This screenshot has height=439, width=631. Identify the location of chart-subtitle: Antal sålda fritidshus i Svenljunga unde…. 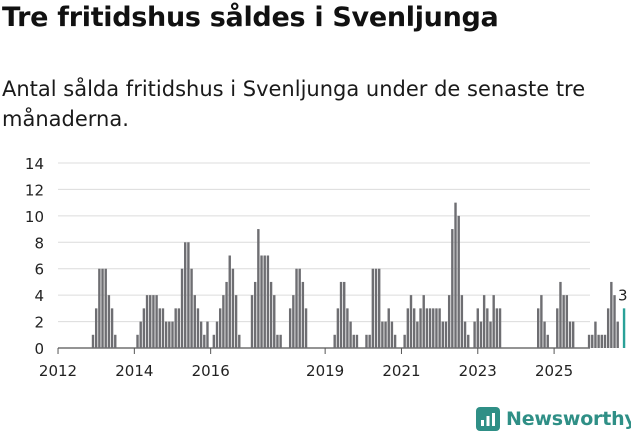
(294, 104).